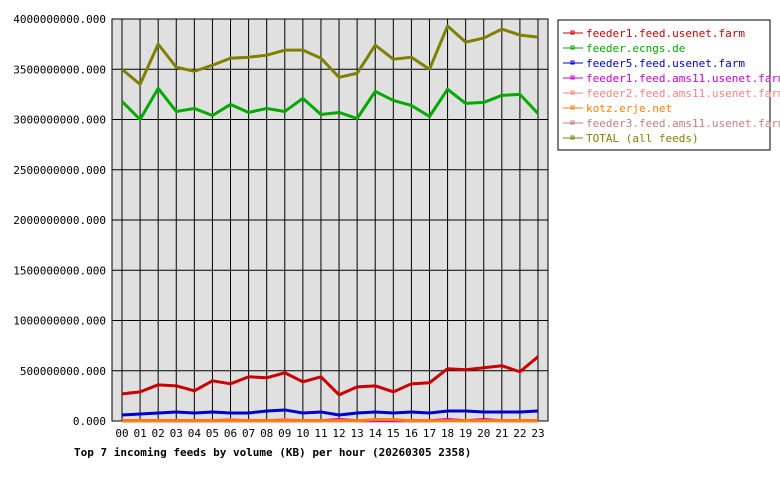  Describe the element at coordinates (537, 433) in the screenshot. I see `x-tick-label: 23` at that location.